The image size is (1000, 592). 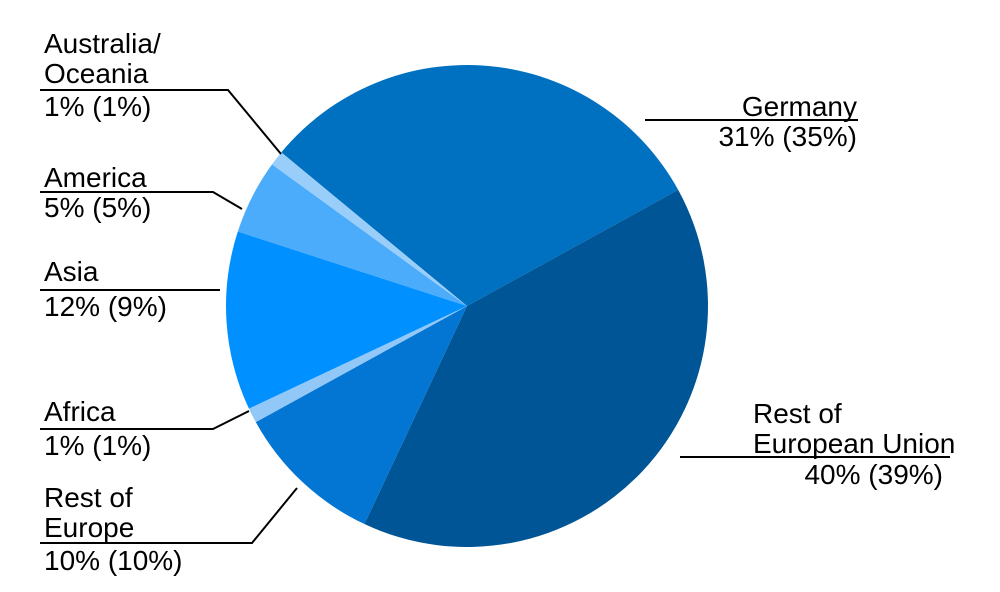 I want to click on rest-of-european-union-value: 40% (39%), so click(x=873, y=474).